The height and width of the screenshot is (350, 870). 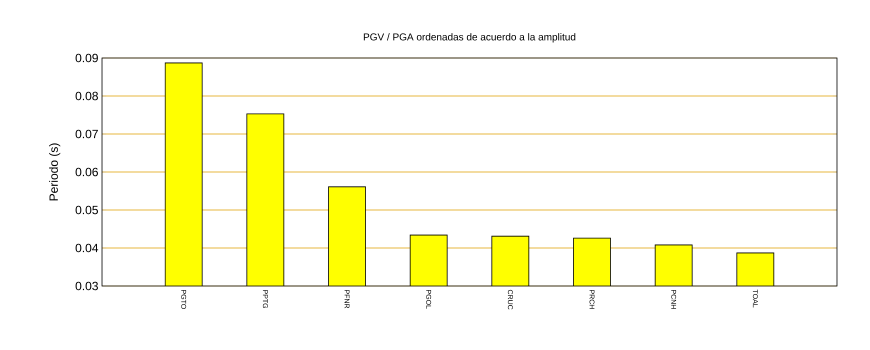 I want to click on chart-title: PGV / PGA ordenadas de acuerdo a la amplitud, so click(x=470, y=37).